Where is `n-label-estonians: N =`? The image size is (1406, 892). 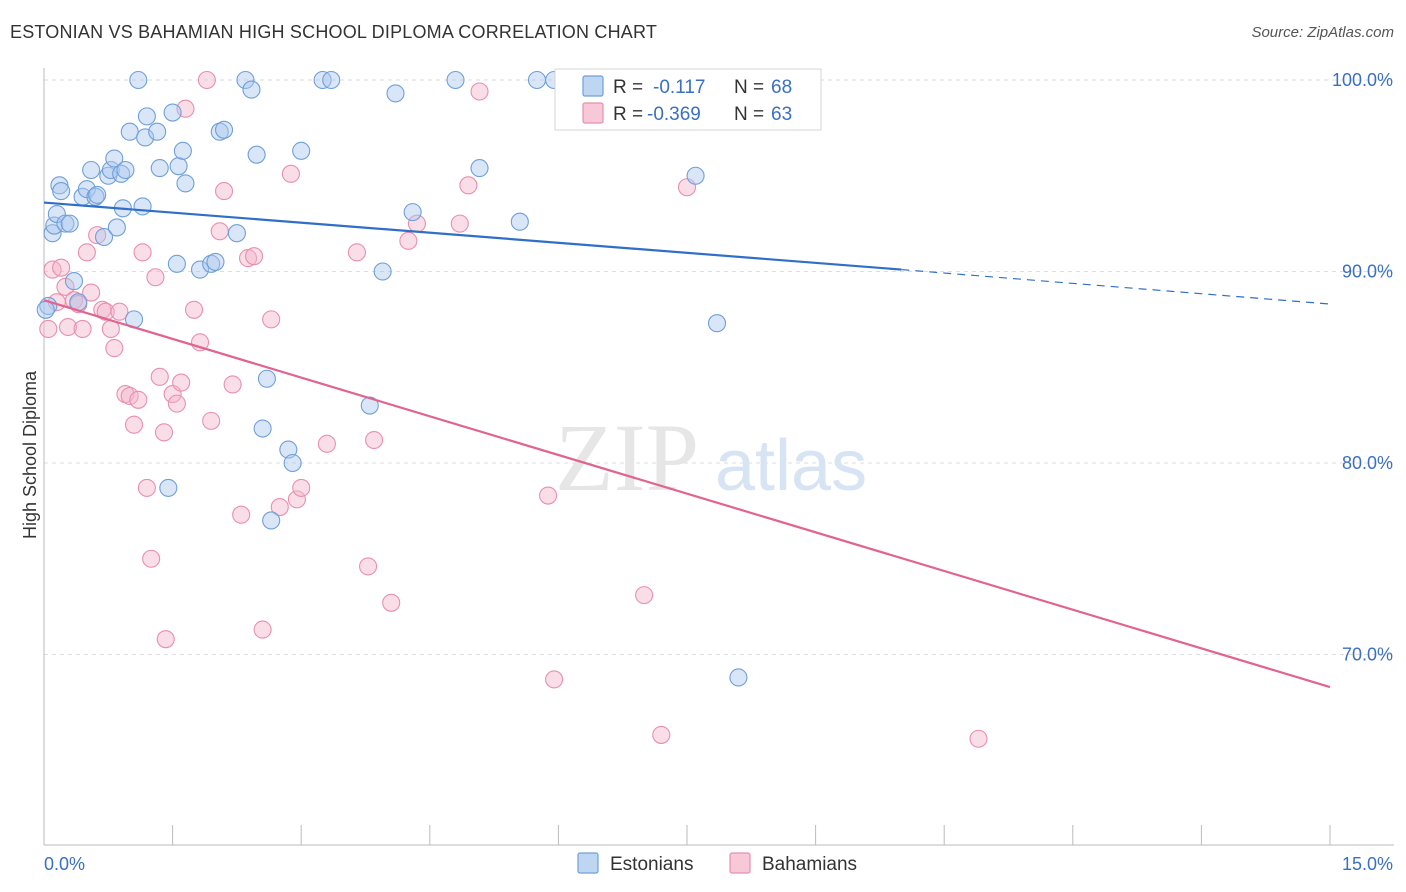
n-label-estonians: N = is located at coordinates (749, 87).